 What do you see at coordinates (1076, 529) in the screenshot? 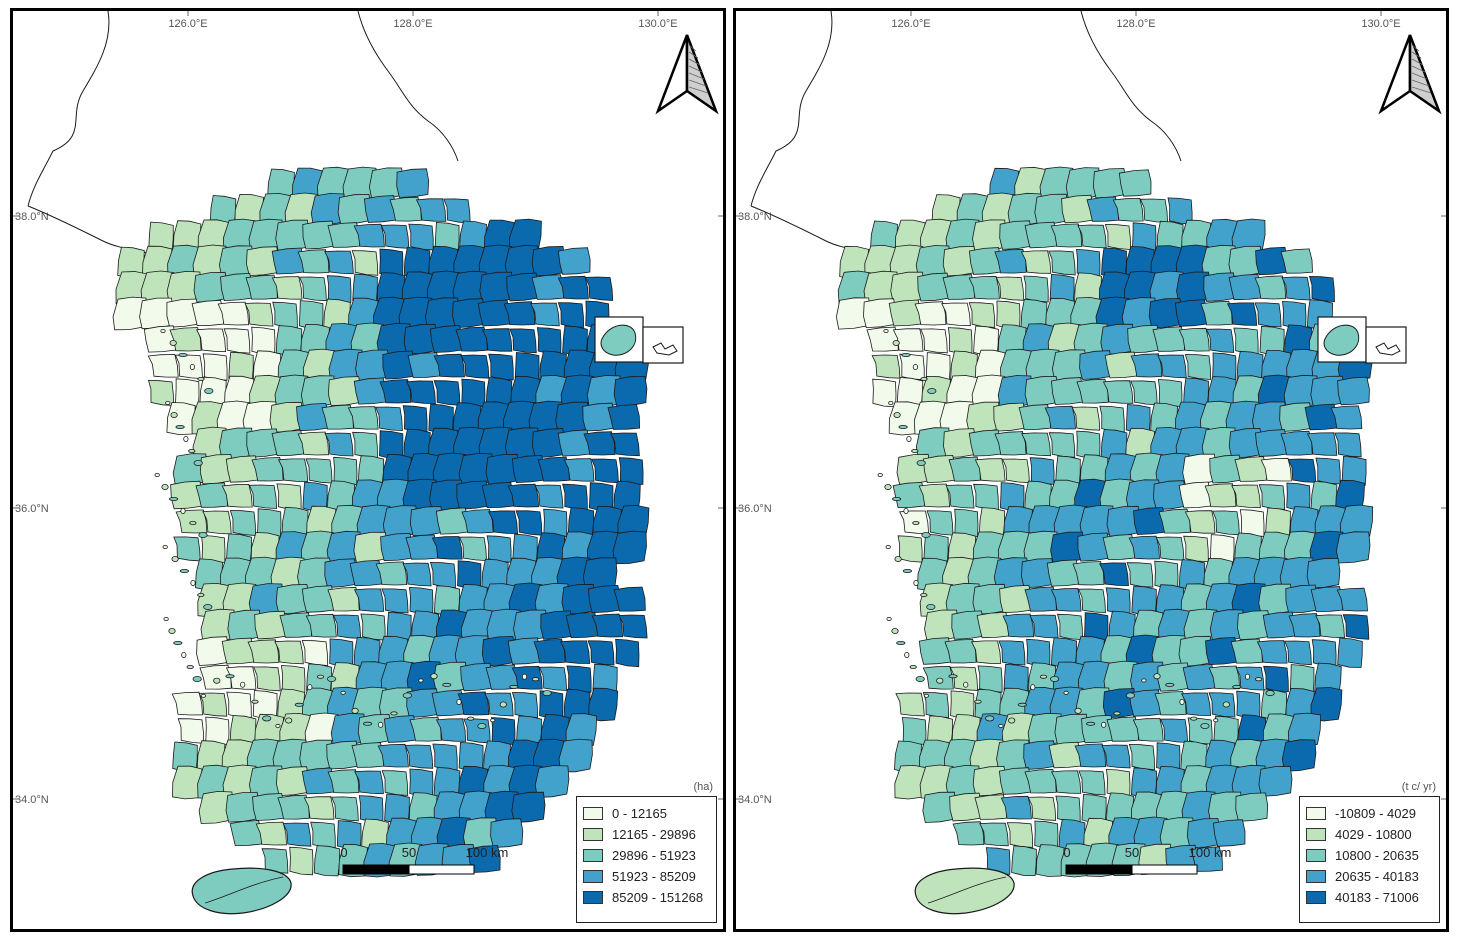
I see `coastal-islands` at bounding box center [1076, 529].